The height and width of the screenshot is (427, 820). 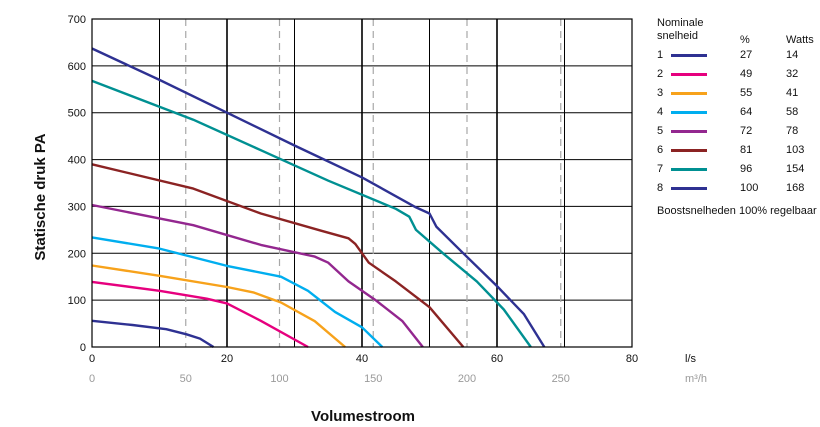 What do you see at coordinates (749, 188) in the screenshot?
I see `legend-pct: 100` at bounding box center [749, 188].